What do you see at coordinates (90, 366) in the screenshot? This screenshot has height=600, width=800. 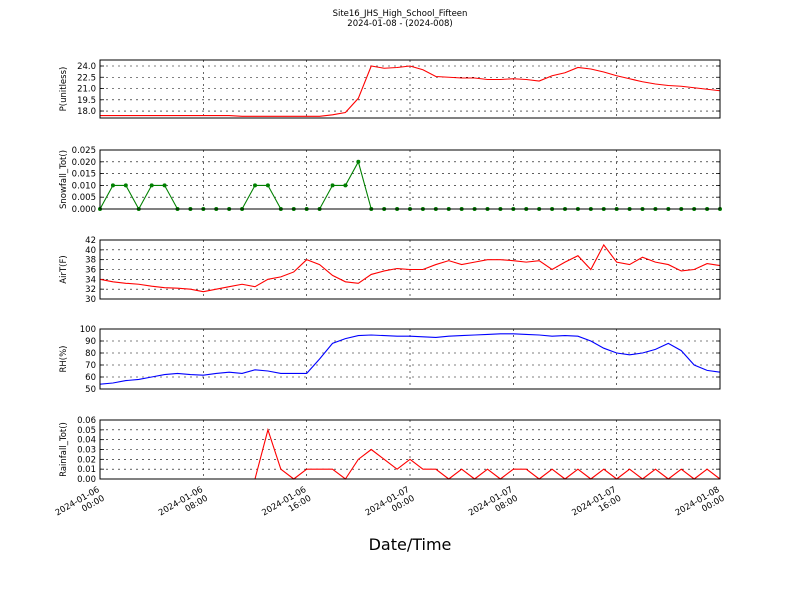 I see `y-tick-label: 70` at bounding box center [90, 366].